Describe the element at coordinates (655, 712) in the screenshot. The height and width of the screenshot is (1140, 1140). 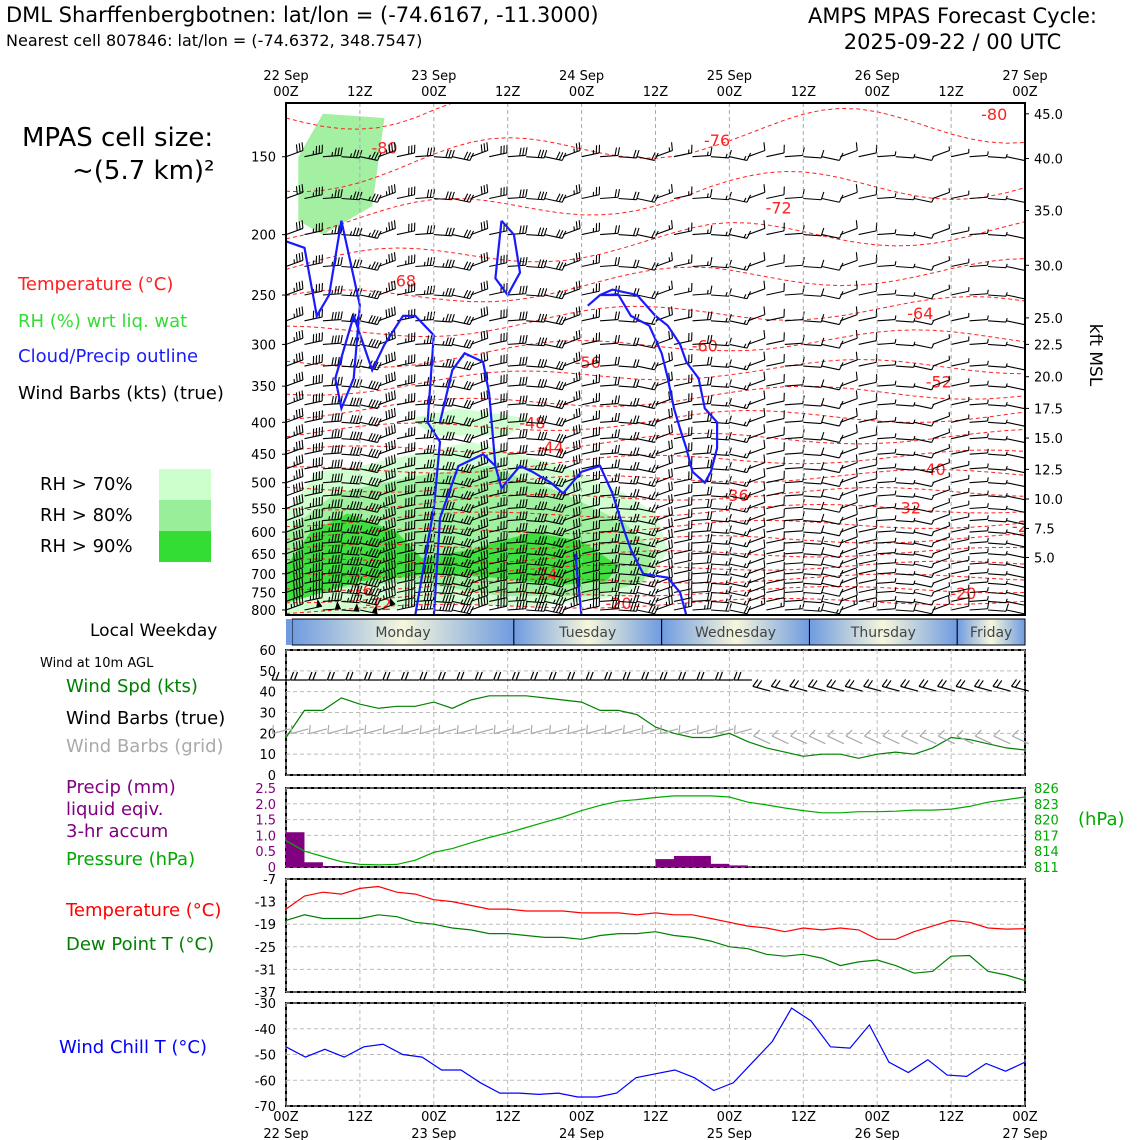
I see `wind10m-frame` at that location.